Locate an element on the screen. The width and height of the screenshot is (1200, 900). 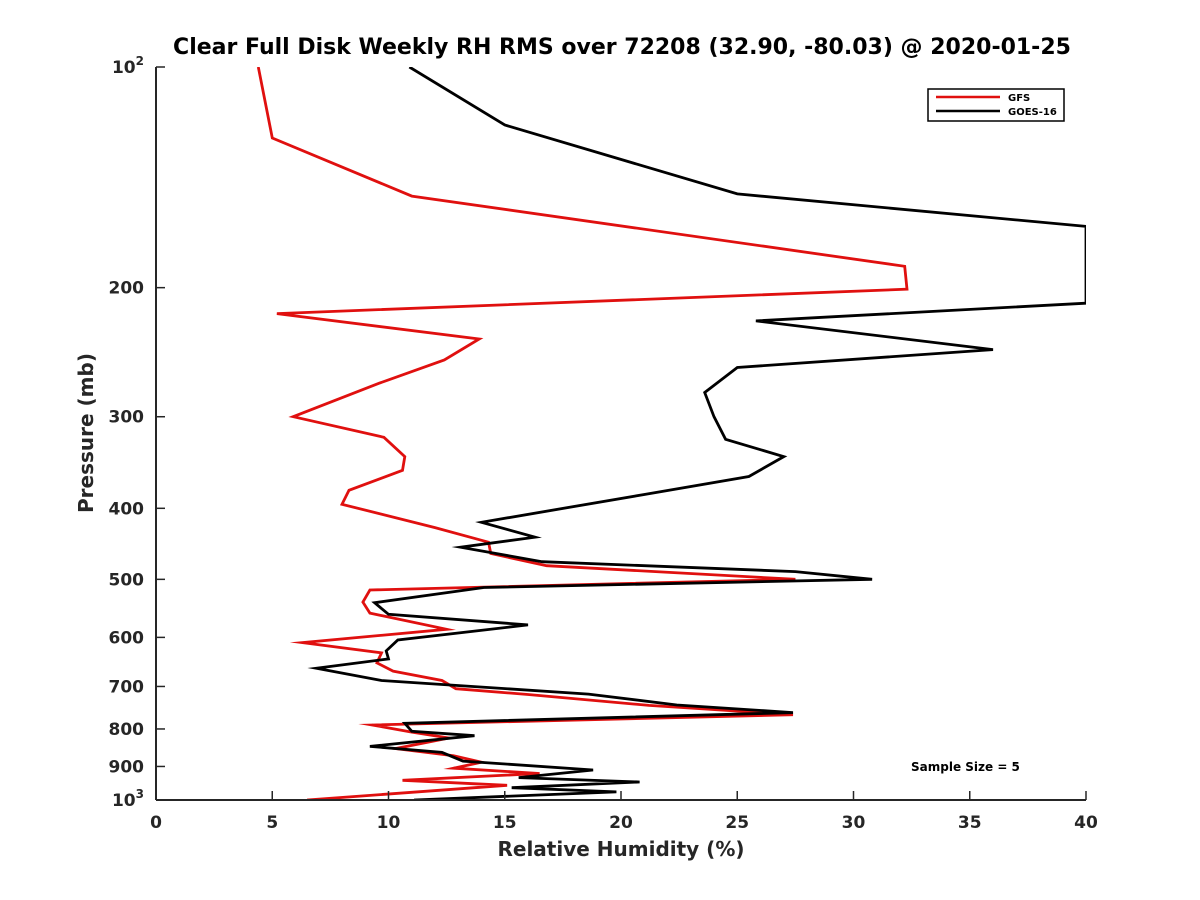
legend: GFS GOES-16 is located at coordinates (996, 105).